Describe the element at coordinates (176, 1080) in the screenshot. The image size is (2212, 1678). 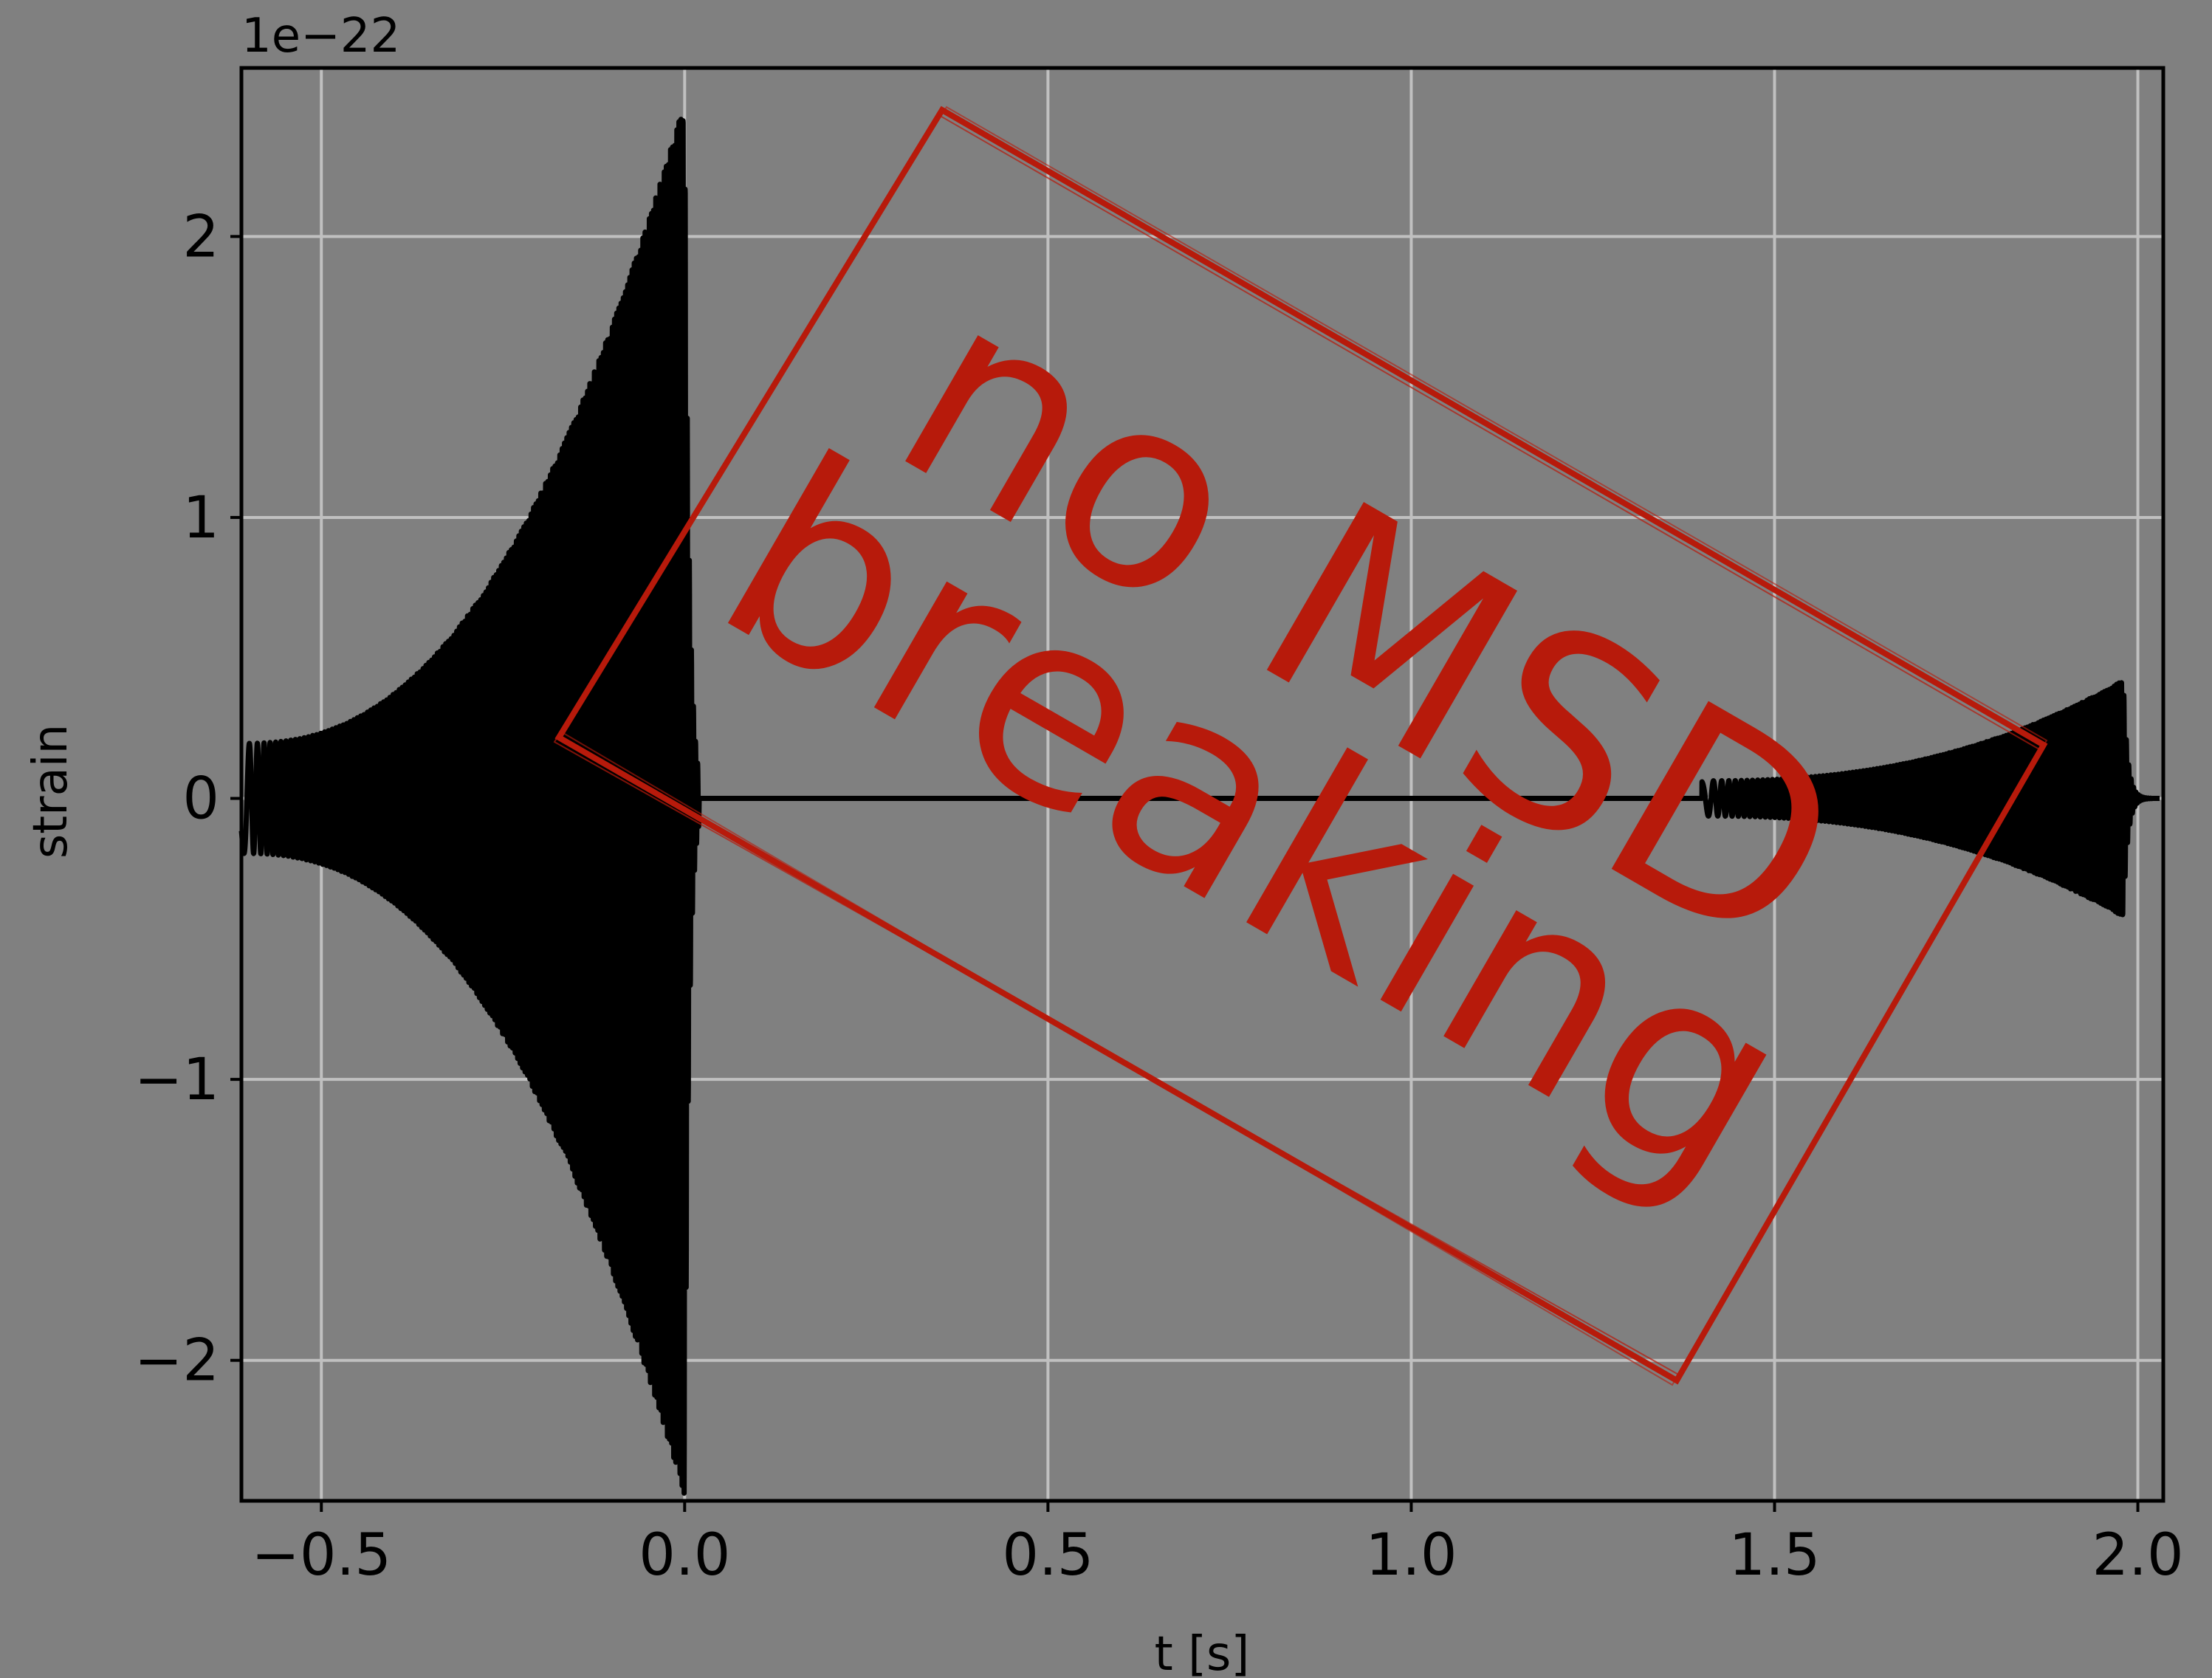
I see `y-tick-label: −1` at that location.